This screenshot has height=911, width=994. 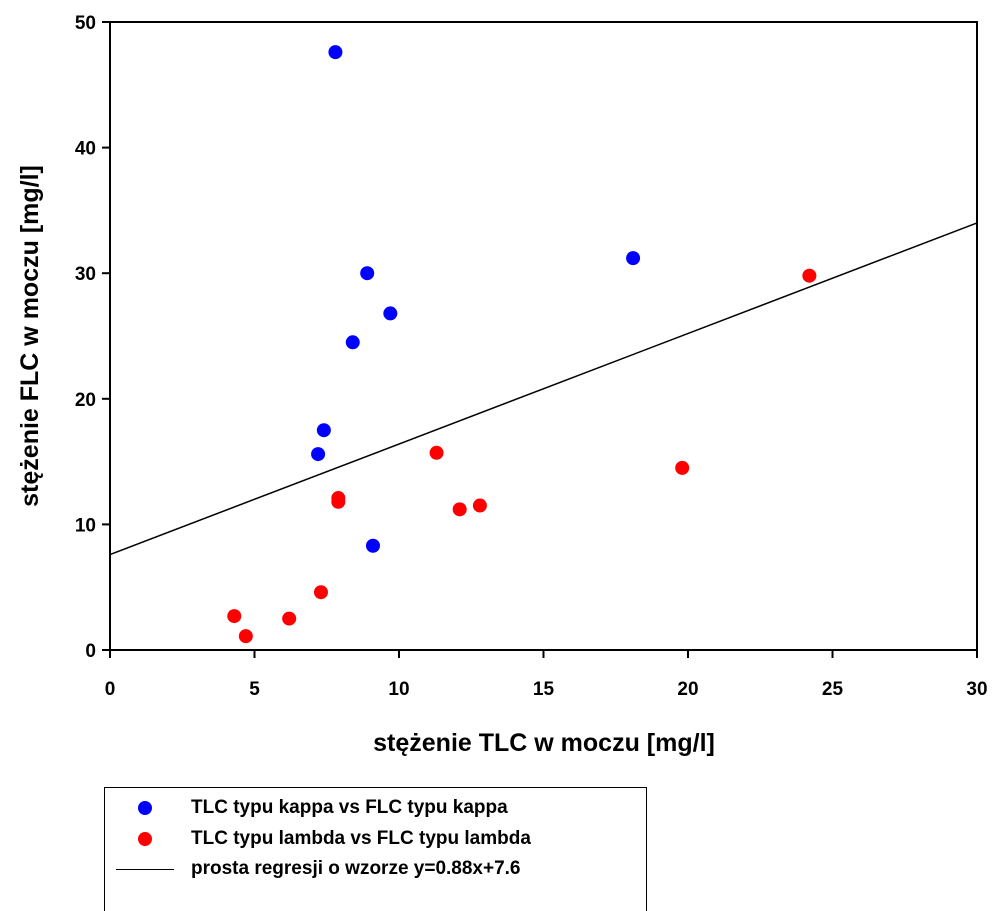 What do you see at coordinates (85, 274) in the screenshot?
I see `y-tick-label: 30` at bounding box center [85, 274].